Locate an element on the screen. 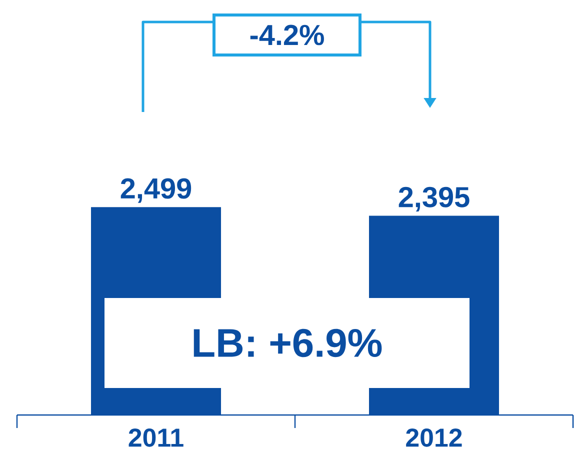 The height and width of the screenshot is (474, 574). text: -4.2% is located at coordinates (287, 35).